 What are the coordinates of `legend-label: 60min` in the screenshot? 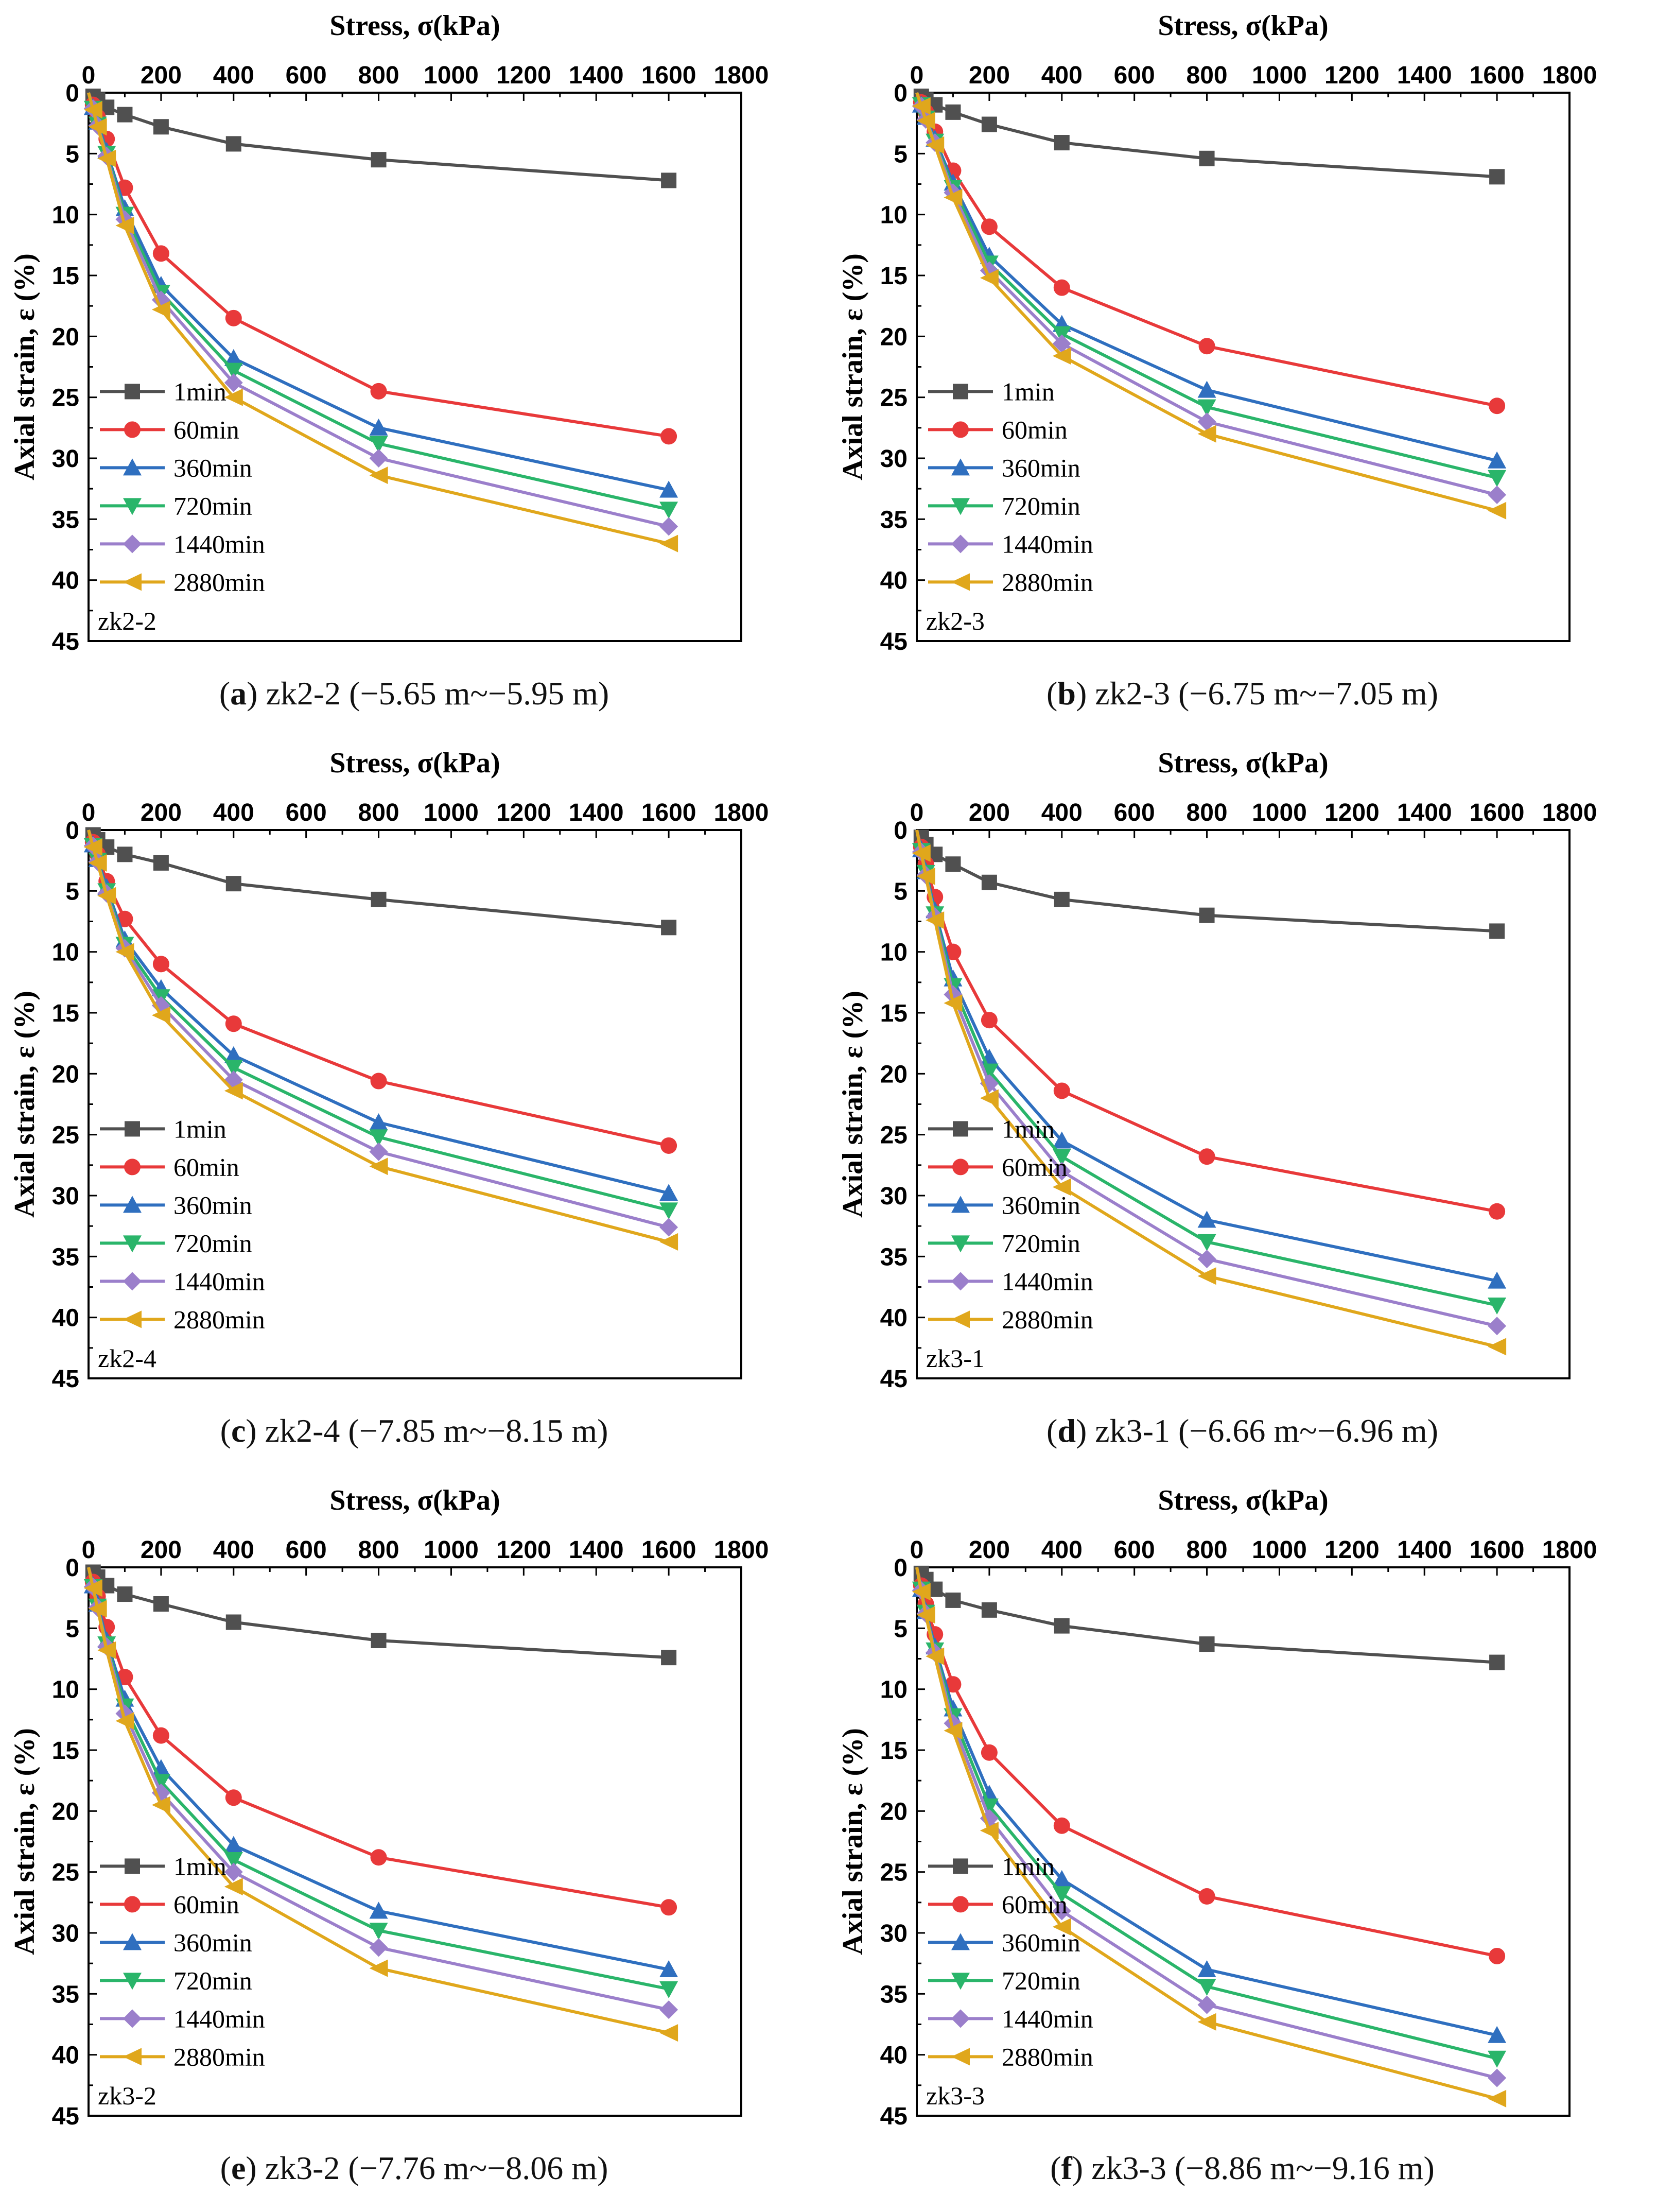 It's located at (206, 1904).